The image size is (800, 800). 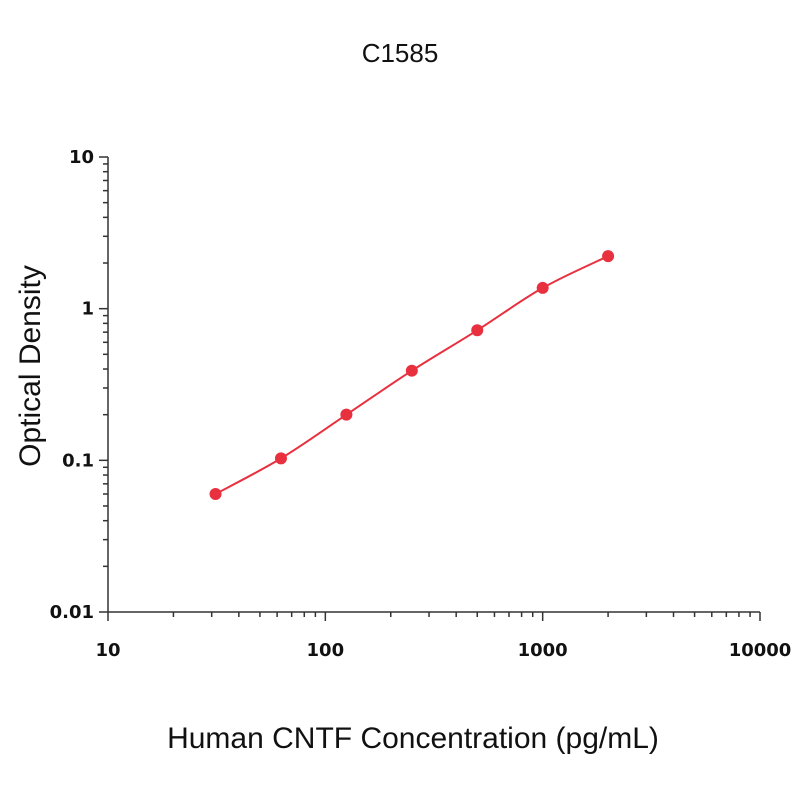 I want to click on x-tick-label: 100, so click(x=326, y=650).